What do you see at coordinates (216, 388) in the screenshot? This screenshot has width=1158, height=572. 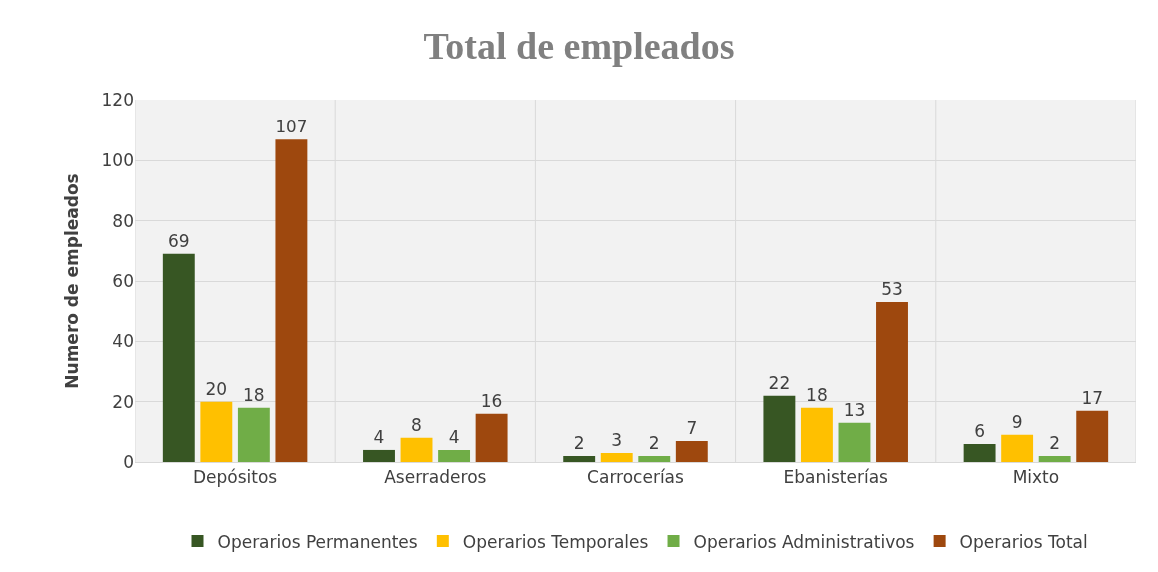 I see `data-label: 20` at bounding box center [216, 388].